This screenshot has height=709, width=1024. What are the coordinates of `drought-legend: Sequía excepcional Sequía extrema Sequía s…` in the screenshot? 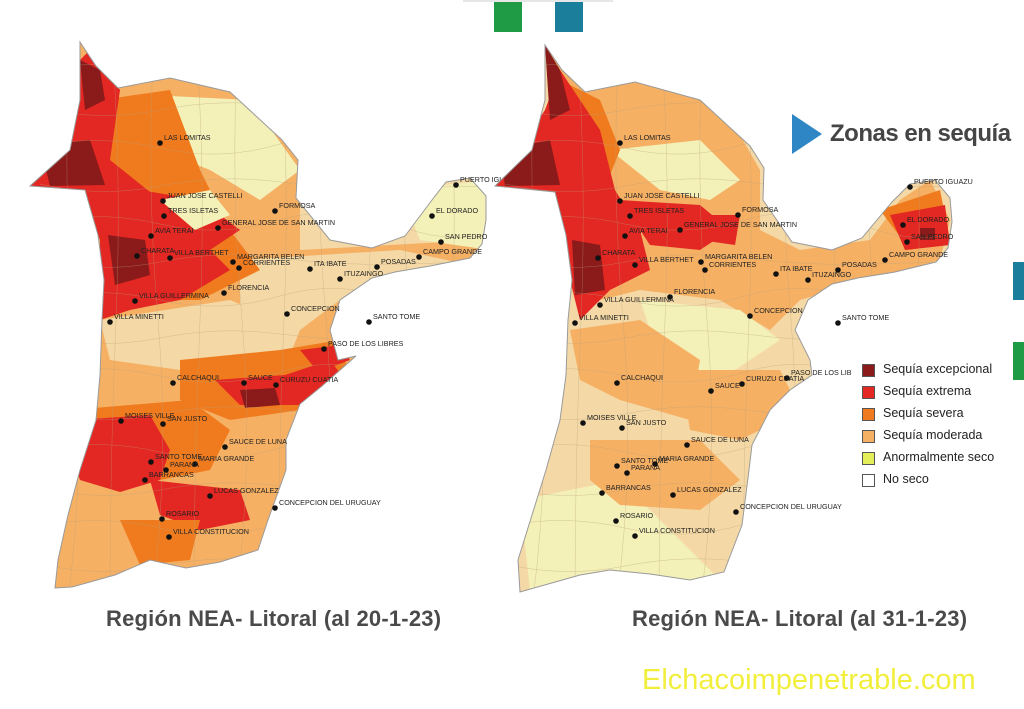 It's located at (942, 426).